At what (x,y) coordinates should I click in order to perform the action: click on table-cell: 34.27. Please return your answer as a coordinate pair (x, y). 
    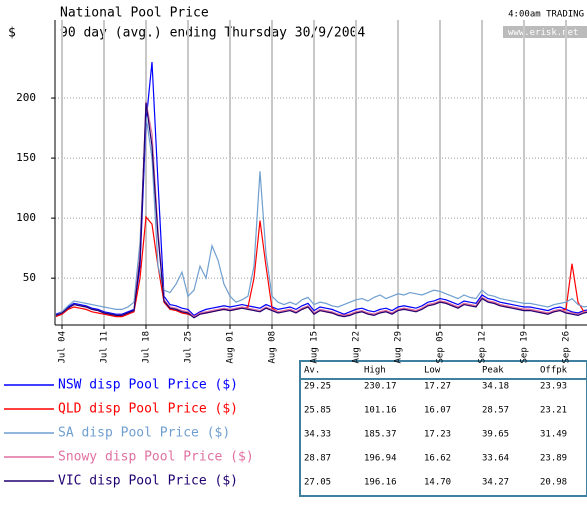
    Looking at the image, I should click on (495, 483).